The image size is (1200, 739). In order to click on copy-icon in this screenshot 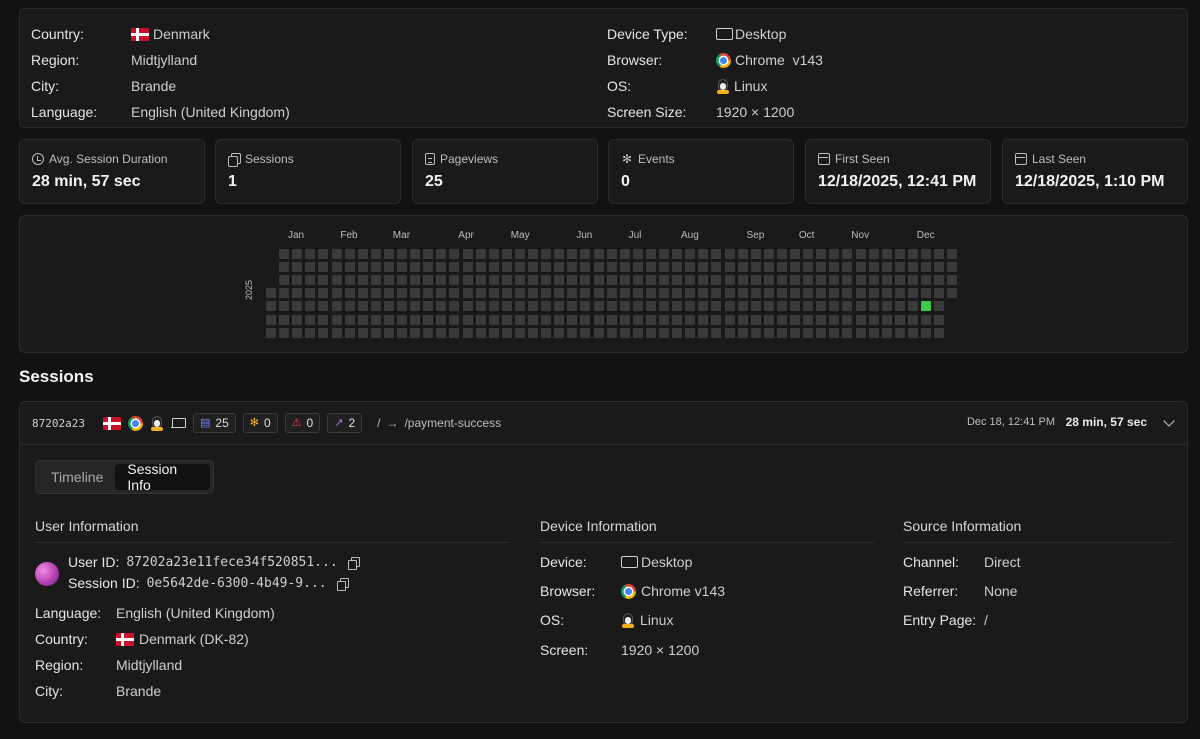, I will do `click(342, 584)`.